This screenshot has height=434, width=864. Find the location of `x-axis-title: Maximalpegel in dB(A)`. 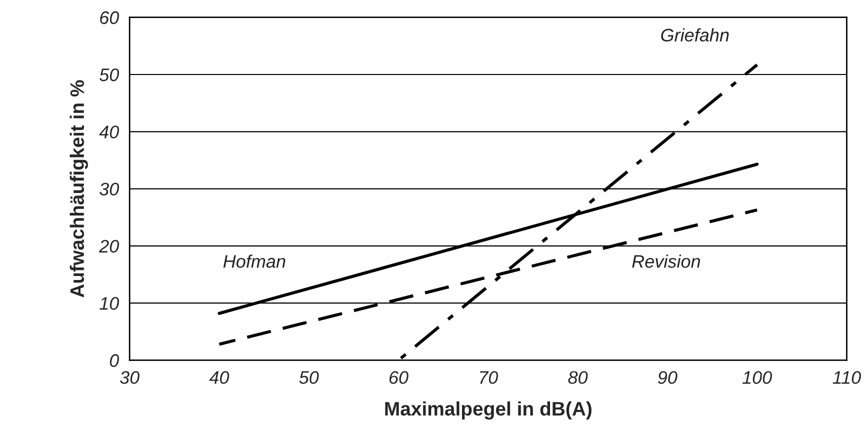

x-axis-title: Maximalpegel in dB(A) is located at coordinates (488, 410).